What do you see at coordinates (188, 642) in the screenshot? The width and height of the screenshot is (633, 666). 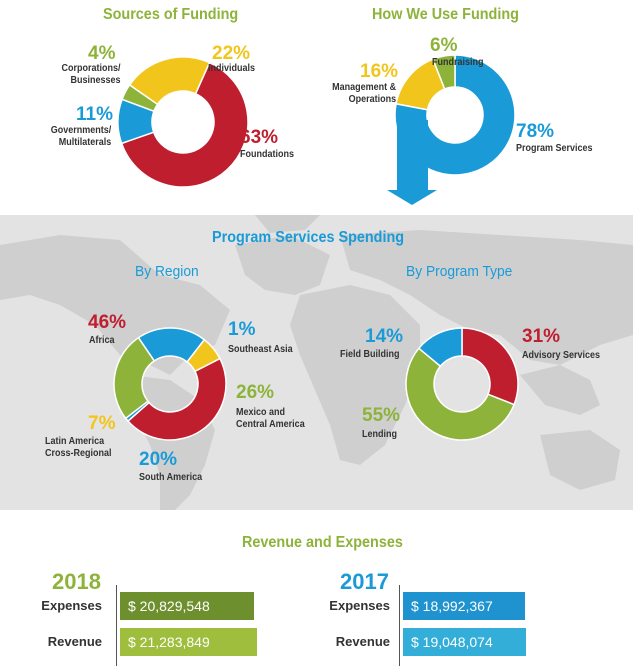 I see `revenue-2018-bar: $ 21,283,849` at bounding box center [188, 642].